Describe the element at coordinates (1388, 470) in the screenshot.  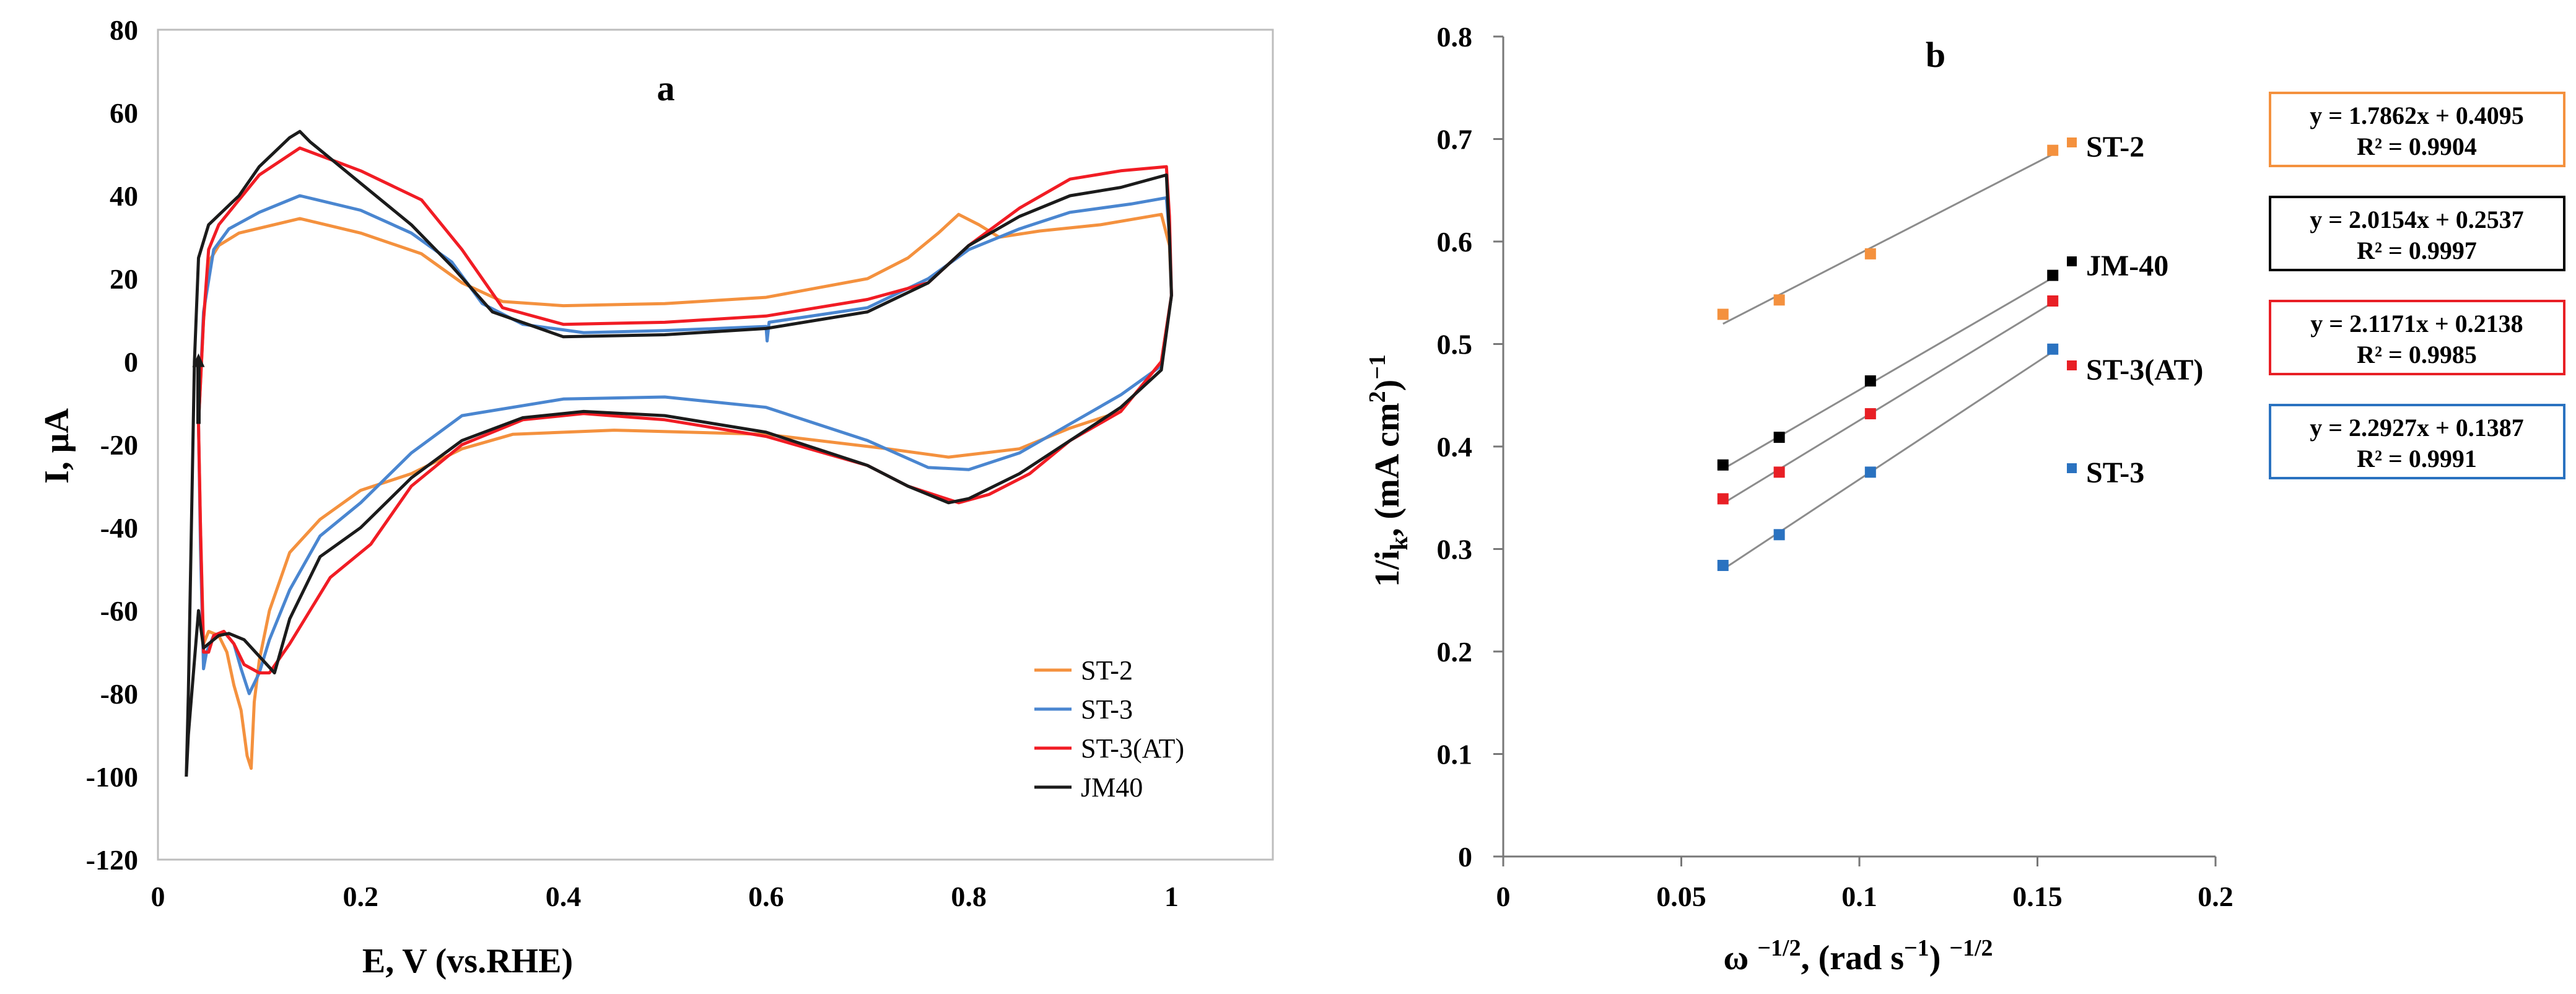
I see `kl-y-axis-title: 1/ik, (mA cm2)−1` at that location.